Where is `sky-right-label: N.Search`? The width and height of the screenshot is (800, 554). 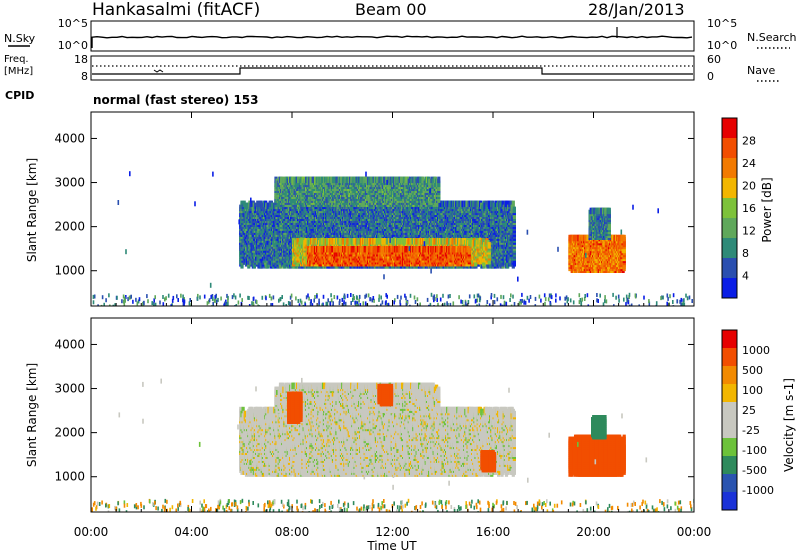
sky-right-label: N.Search is located at coordinates (772, 37).